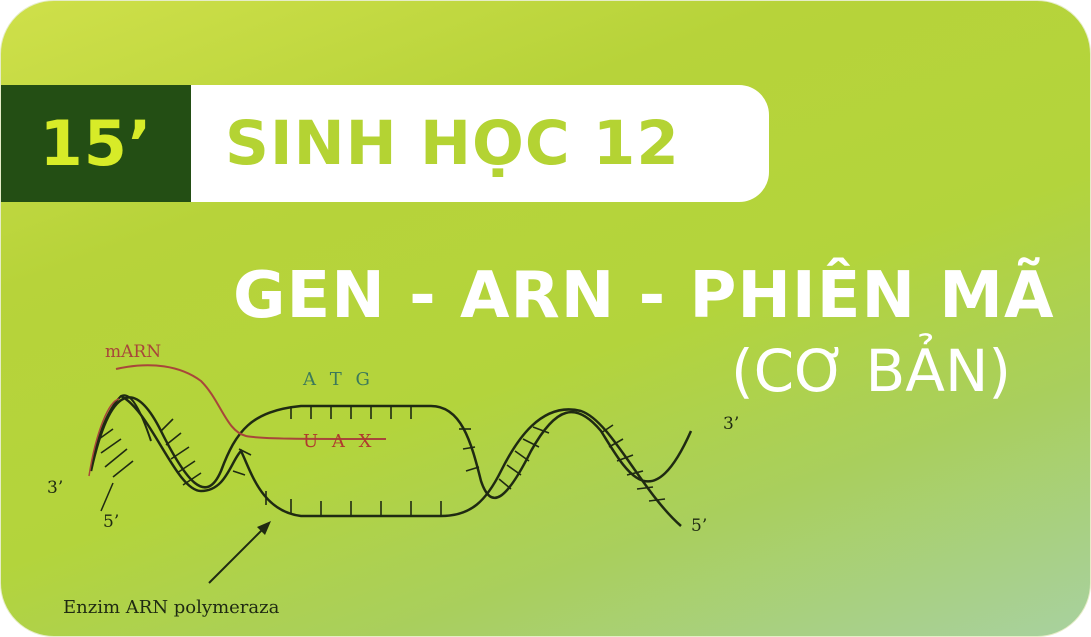 This screenshot has width=1091, height=637. I want to click on end-3-left: 3’, so click(55, 488).